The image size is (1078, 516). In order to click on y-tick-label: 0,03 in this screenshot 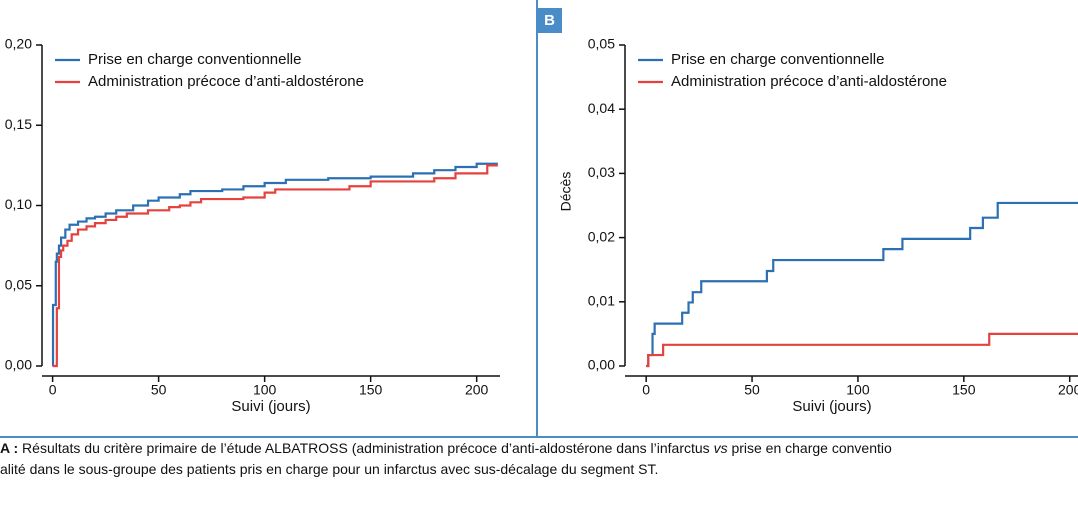, I will do `click(601, 172)`.